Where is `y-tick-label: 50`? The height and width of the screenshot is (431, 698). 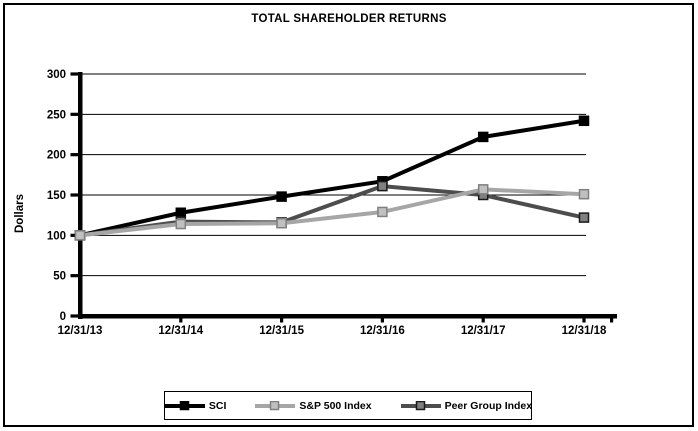
y-tick-label: 50 is located at coordinates (59, 277).